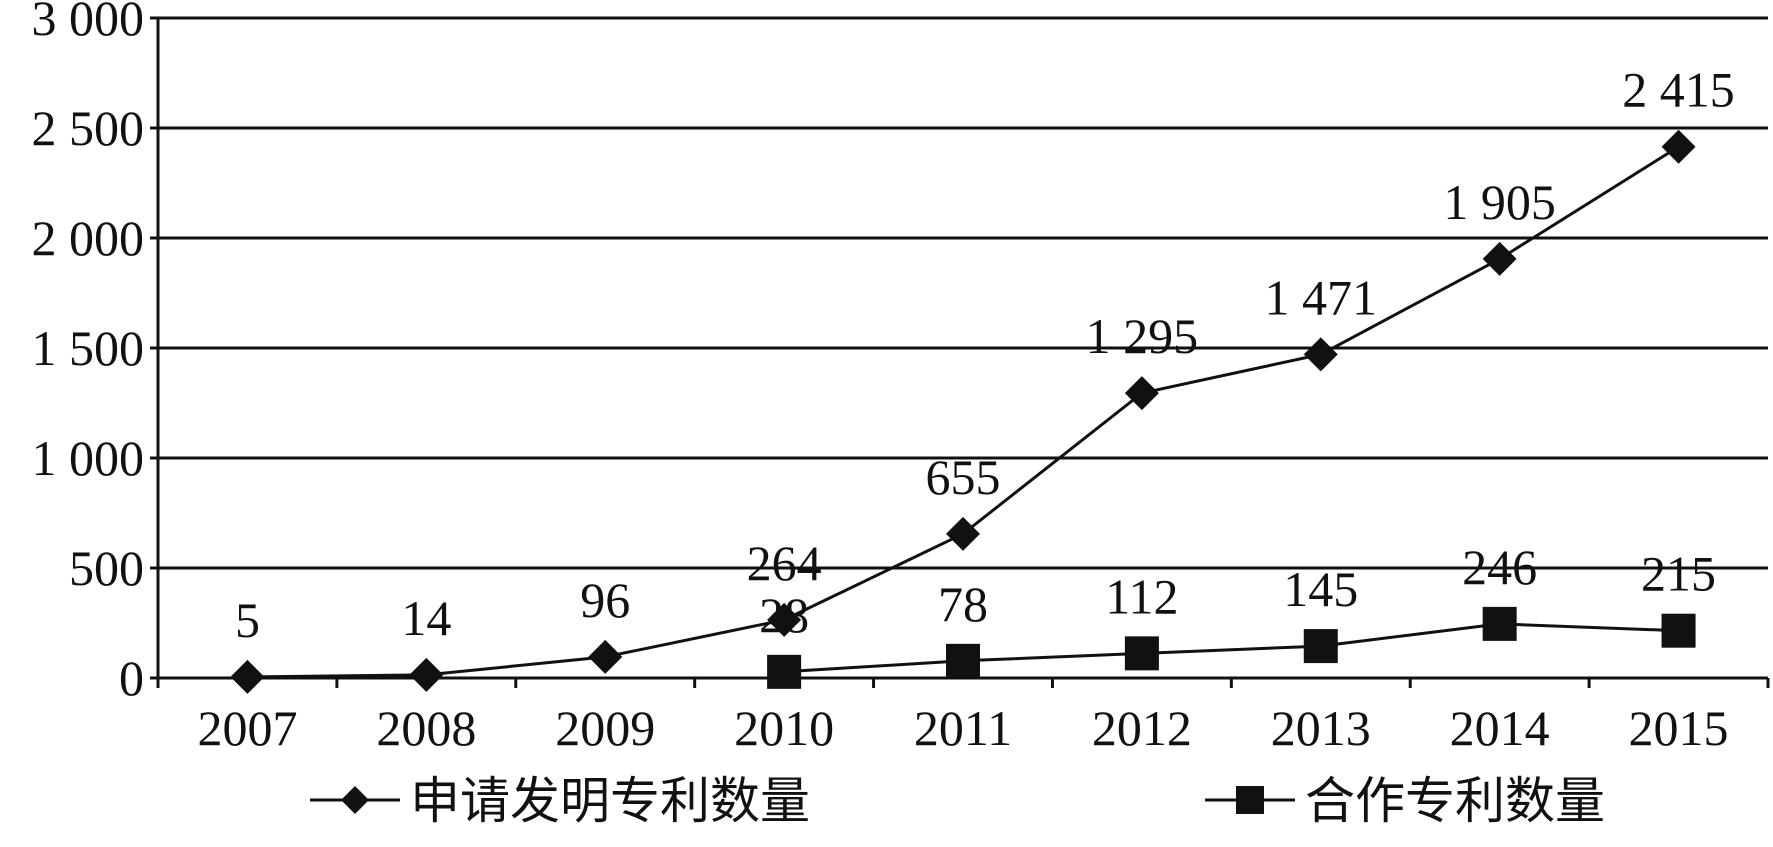  What do you see at coordinates (605, 728) in the screenshot?
I see `x-tick-label: 2009` at bounding box center [605, 728].